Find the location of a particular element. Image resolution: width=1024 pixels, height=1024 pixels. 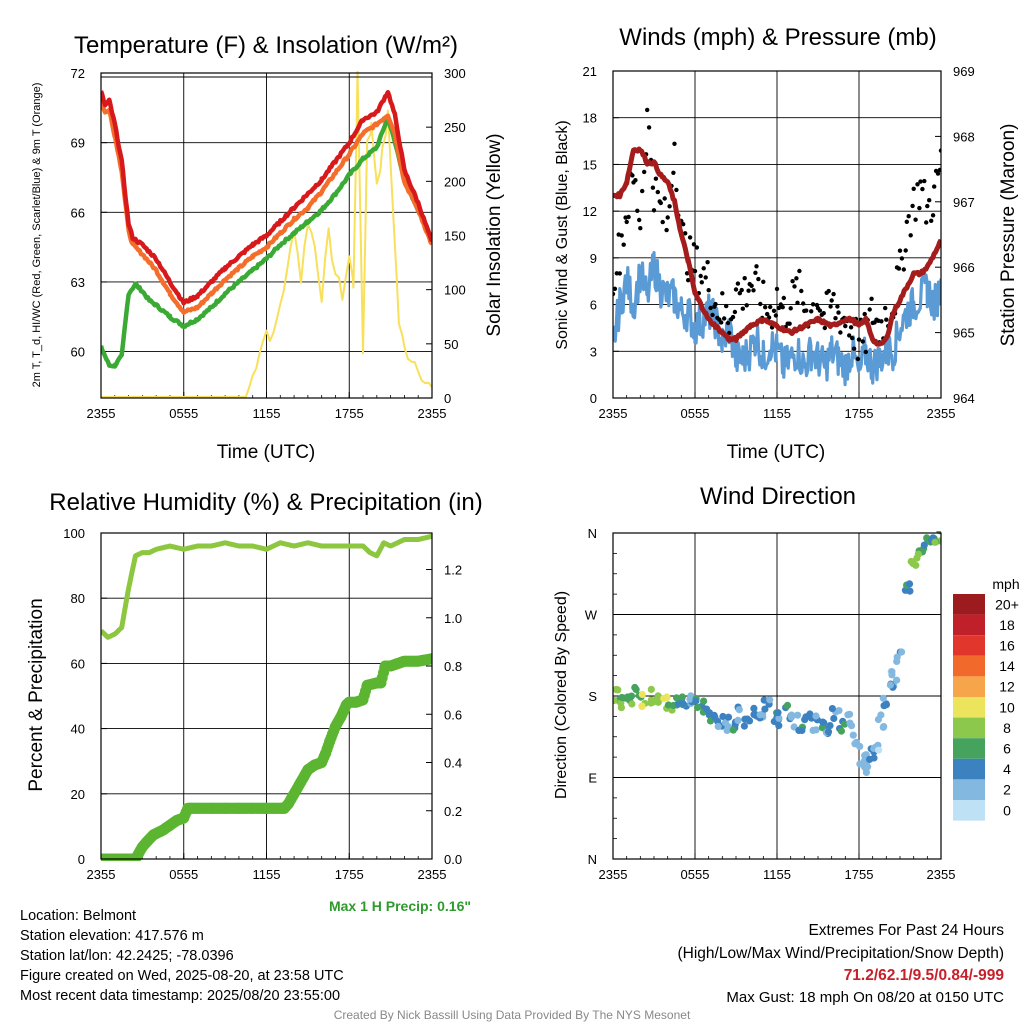

x-tick-label: 0555 is located at coordinates (695, 413).